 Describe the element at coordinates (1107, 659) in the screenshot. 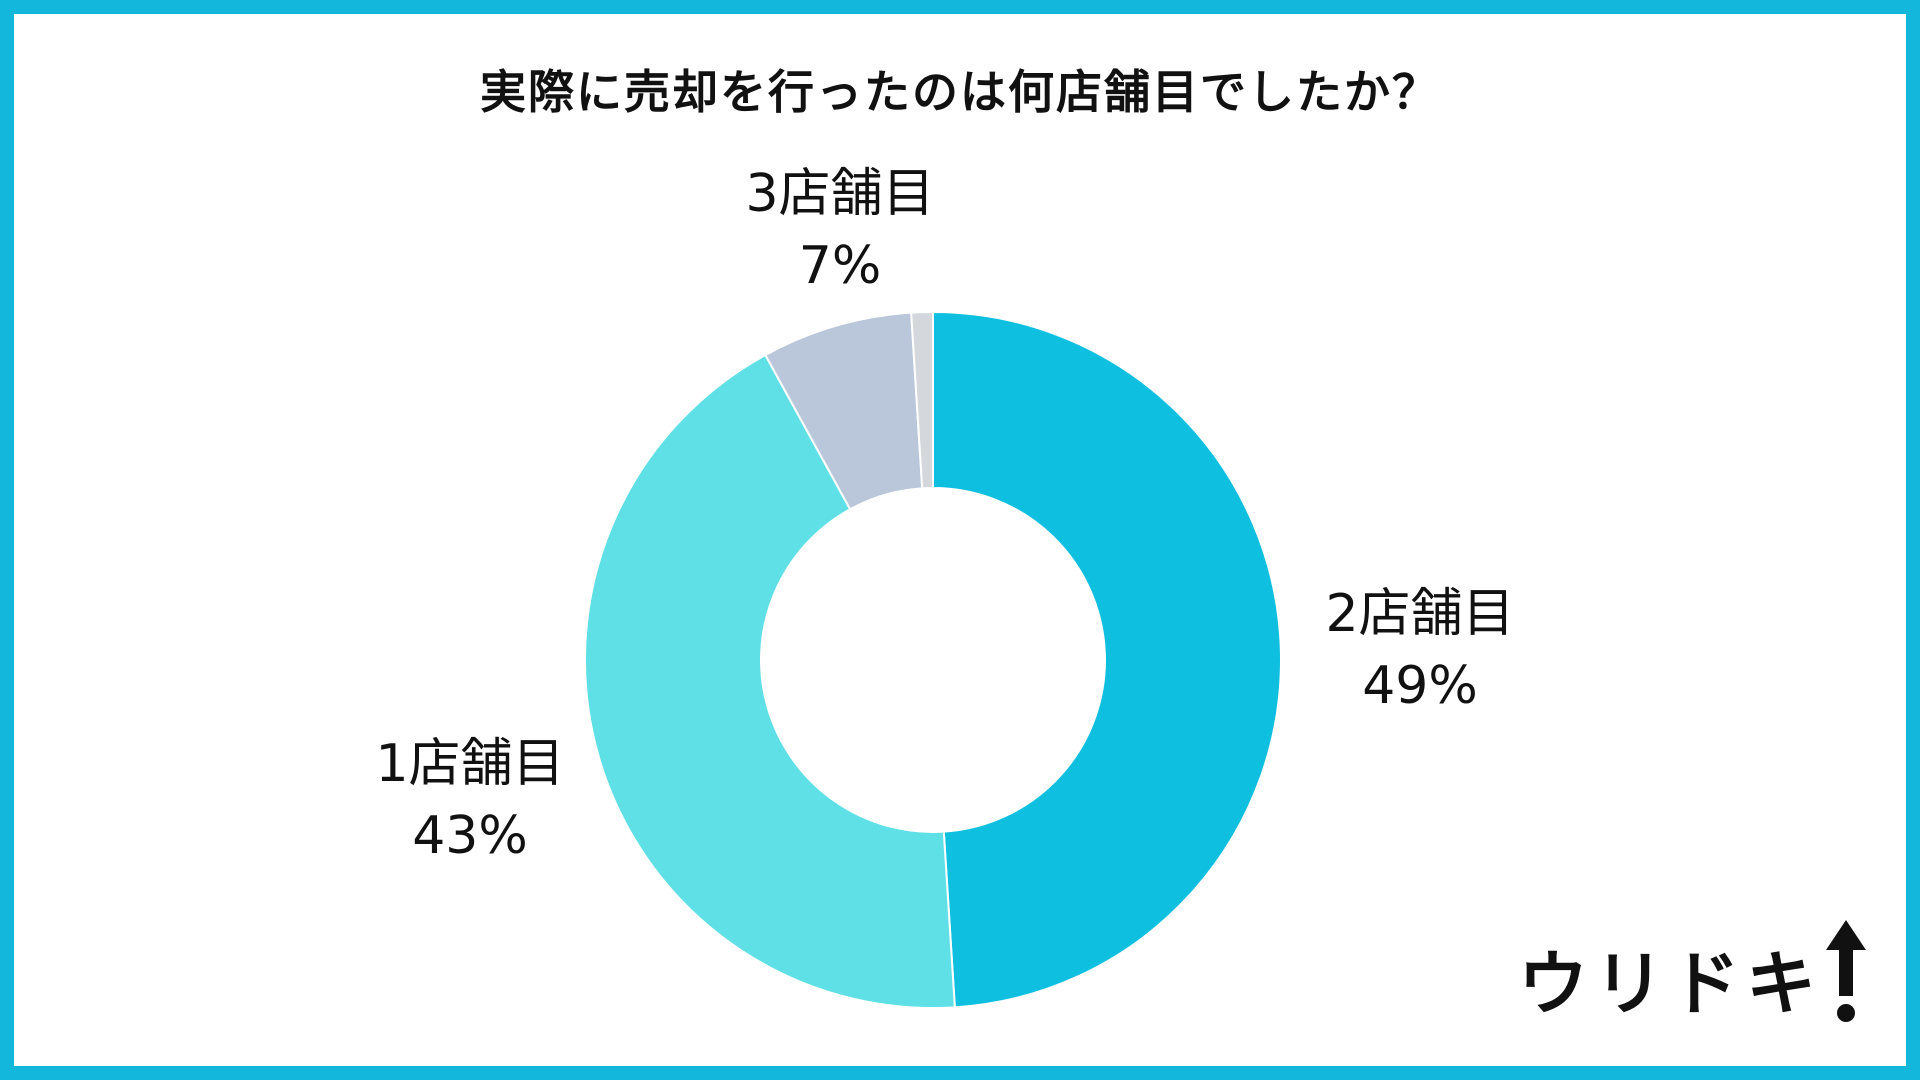

I see `donut-slice-2店舗目` at that location.